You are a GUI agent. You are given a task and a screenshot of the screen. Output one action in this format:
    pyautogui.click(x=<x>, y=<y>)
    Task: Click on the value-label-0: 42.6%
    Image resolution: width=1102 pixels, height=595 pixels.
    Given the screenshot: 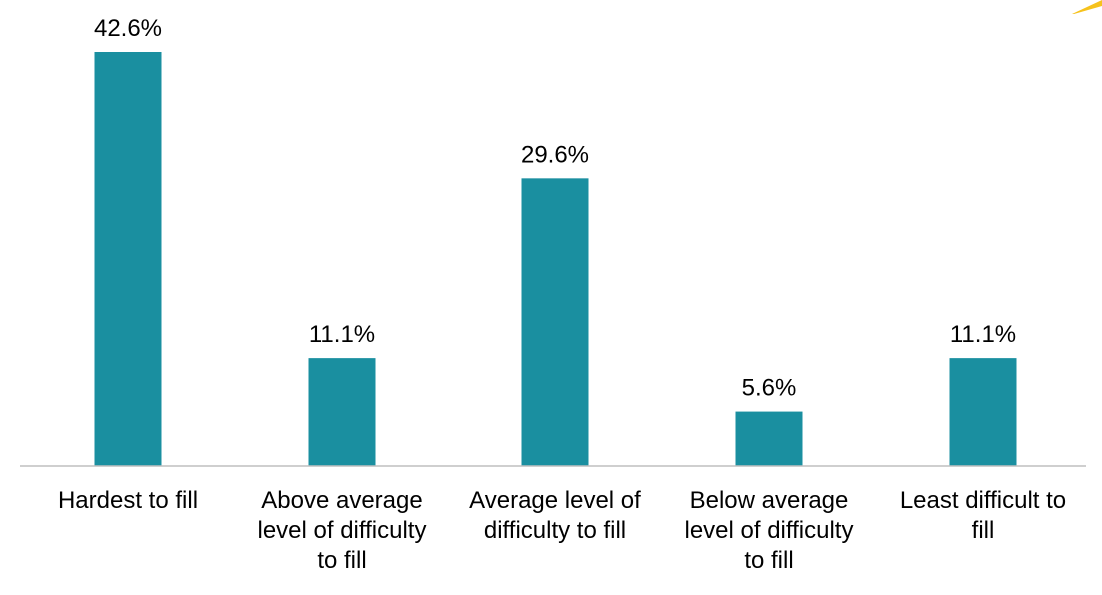 What is the action you would take?
    pyautogui.click(x=128, y=28)
    